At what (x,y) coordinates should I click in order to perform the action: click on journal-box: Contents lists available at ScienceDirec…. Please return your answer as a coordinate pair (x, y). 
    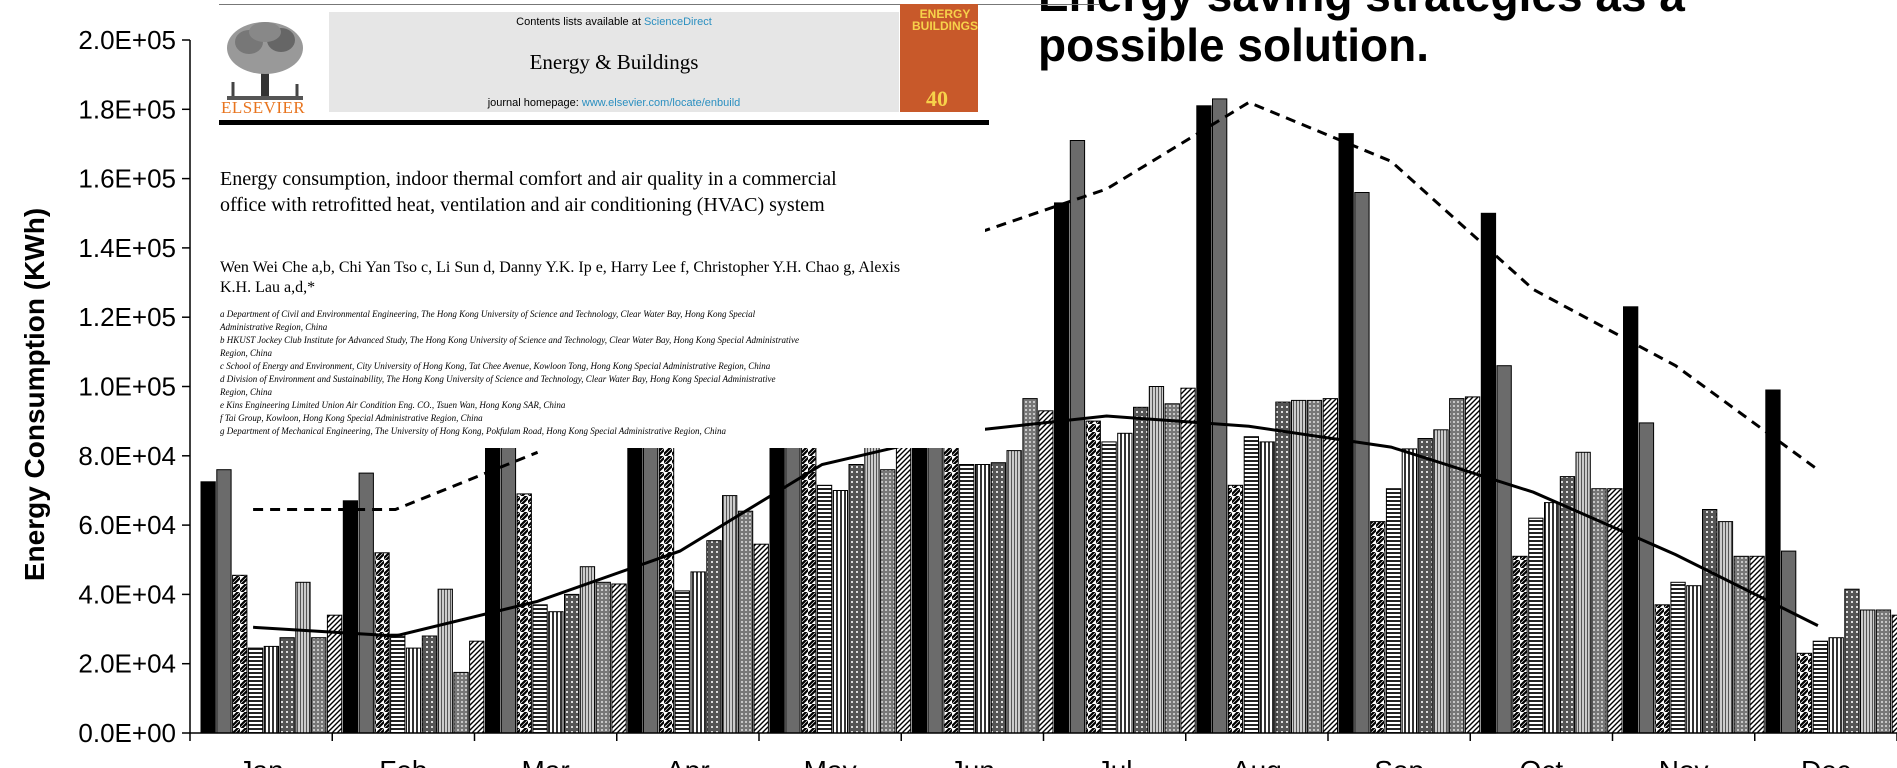
    Looking at the image, I should click on (614, 62).